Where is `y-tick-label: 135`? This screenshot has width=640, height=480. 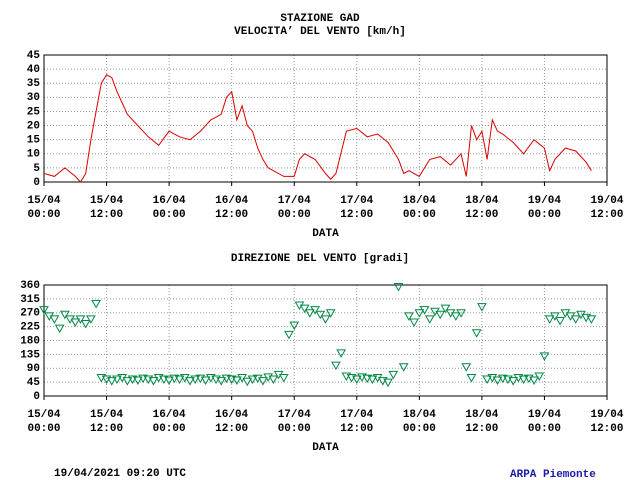 y-tick-label: 135 is located at coordinates (30, 355).